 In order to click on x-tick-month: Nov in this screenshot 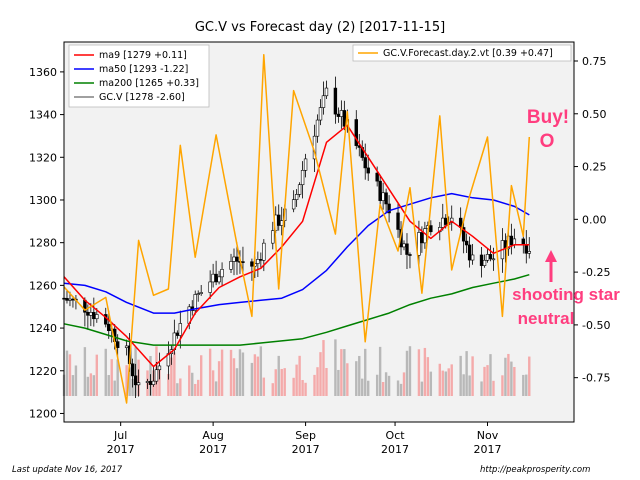, I will do `click(488, 435)`.